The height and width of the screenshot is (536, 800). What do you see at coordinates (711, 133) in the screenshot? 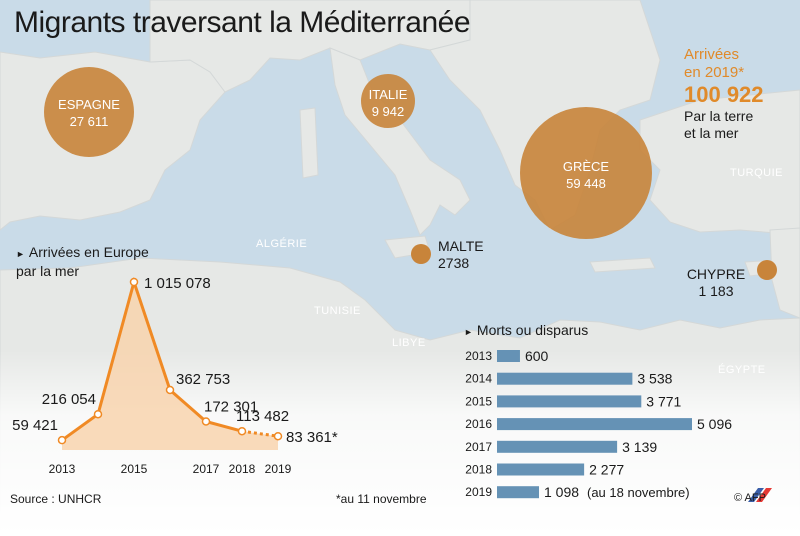
I see `total-desc2: et la mer` at bounding box center [711, 133].